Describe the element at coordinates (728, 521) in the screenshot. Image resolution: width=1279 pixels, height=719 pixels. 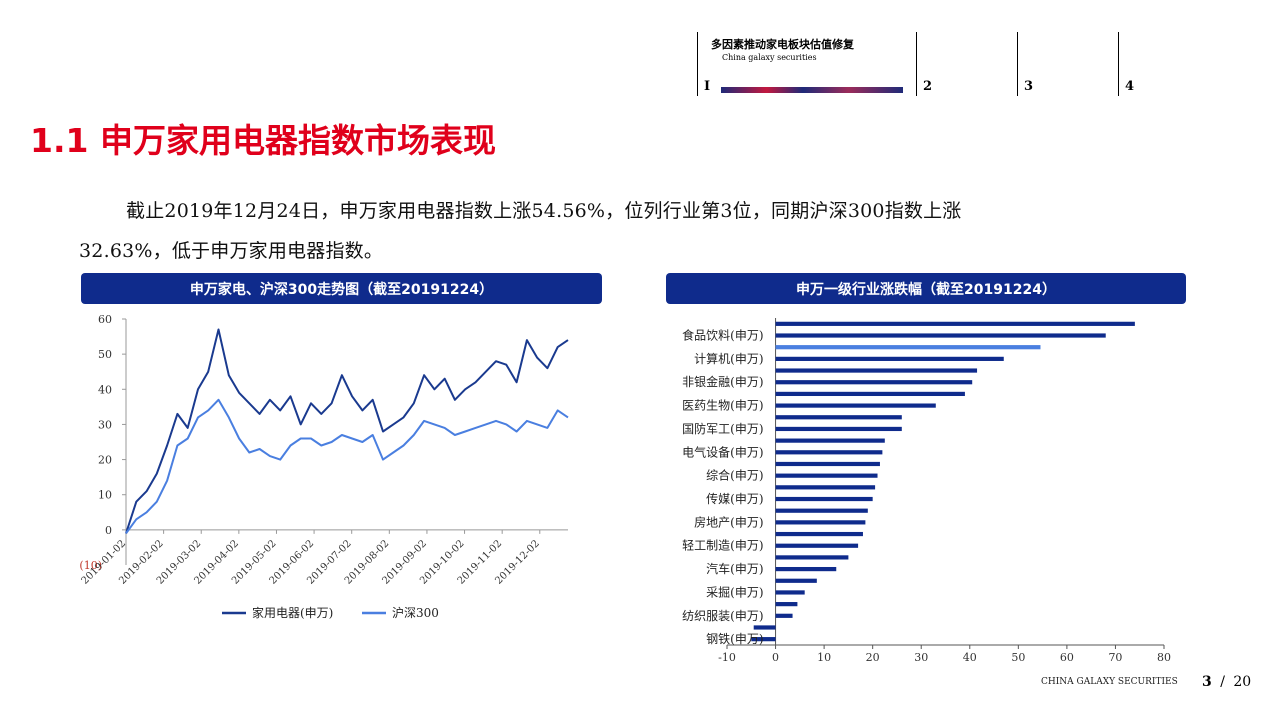
I see `category-label: 房地产(申万)` at that location.